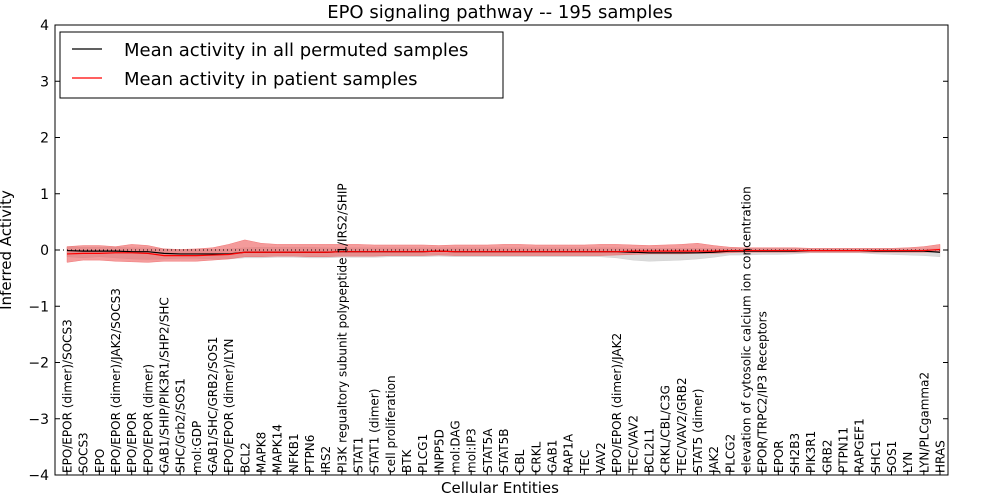 Image resolution: width=1000 pixels, height=500 pixels. What do you see at coordinates (500, 12) in the screenshot?
I see `chart-title: EPO signaling pathway -- 195 samples` at bounding box center [500, 12].